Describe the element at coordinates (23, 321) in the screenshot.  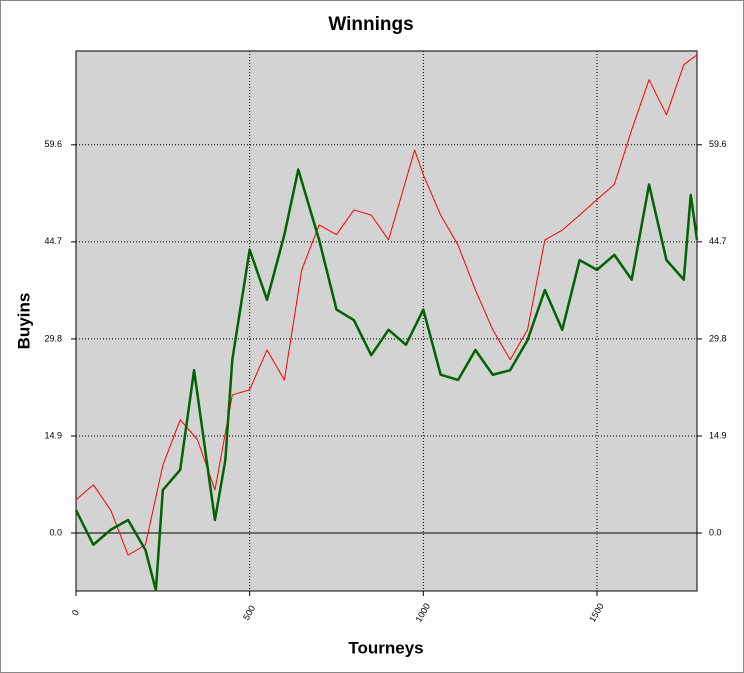
I see `y-axis-title: Buyins` at that location.